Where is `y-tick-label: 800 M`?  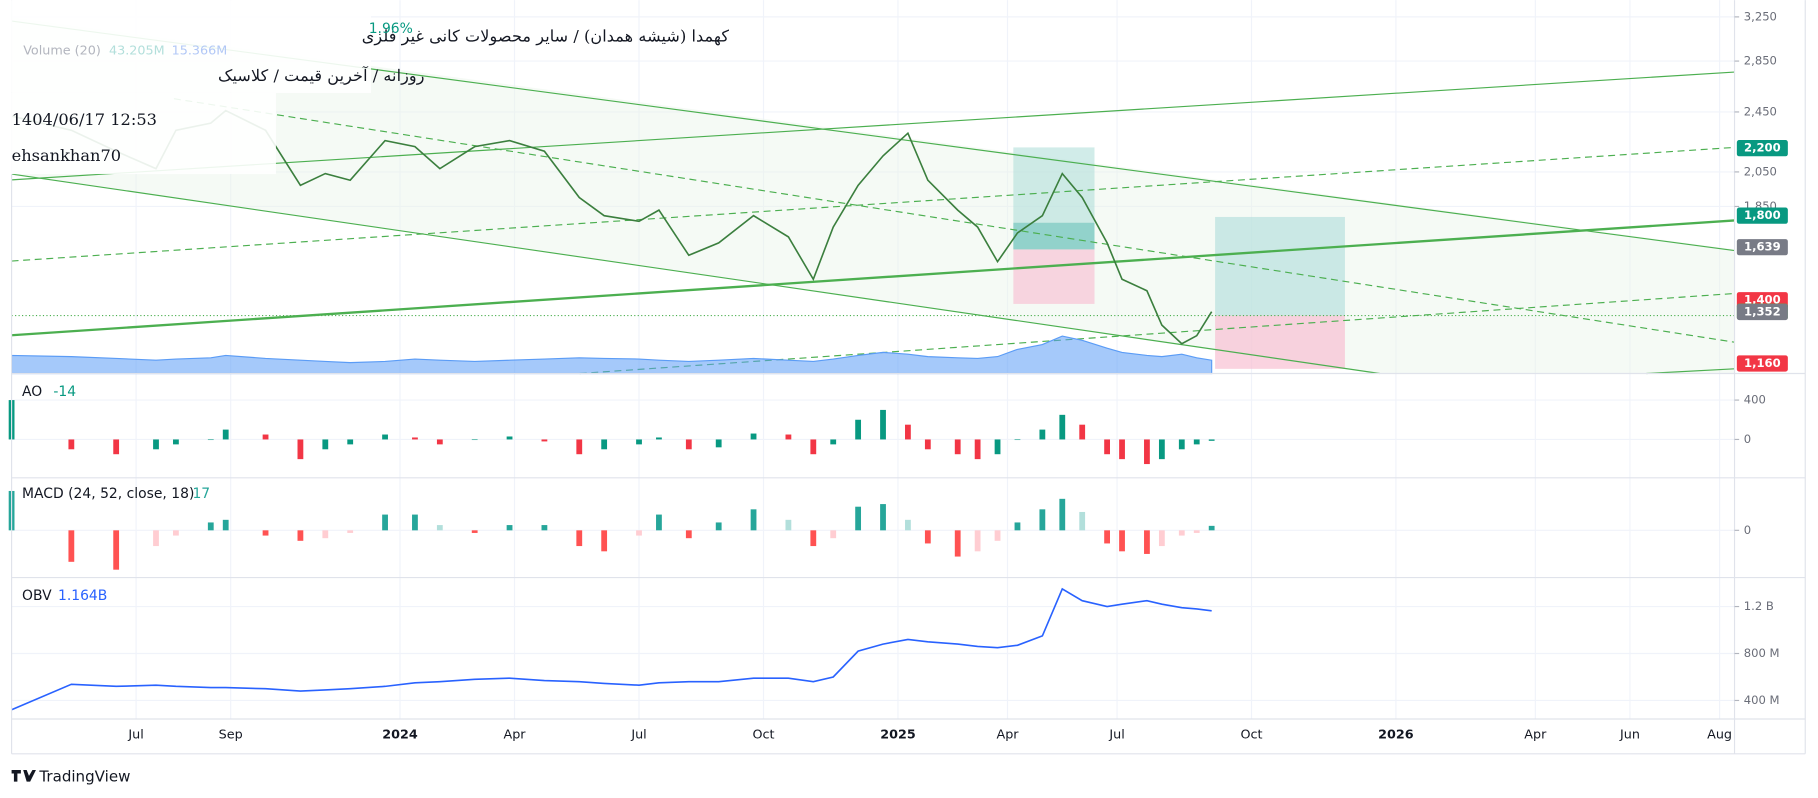
y-tick-label: 800 M is located at coordinates (1762, 653).